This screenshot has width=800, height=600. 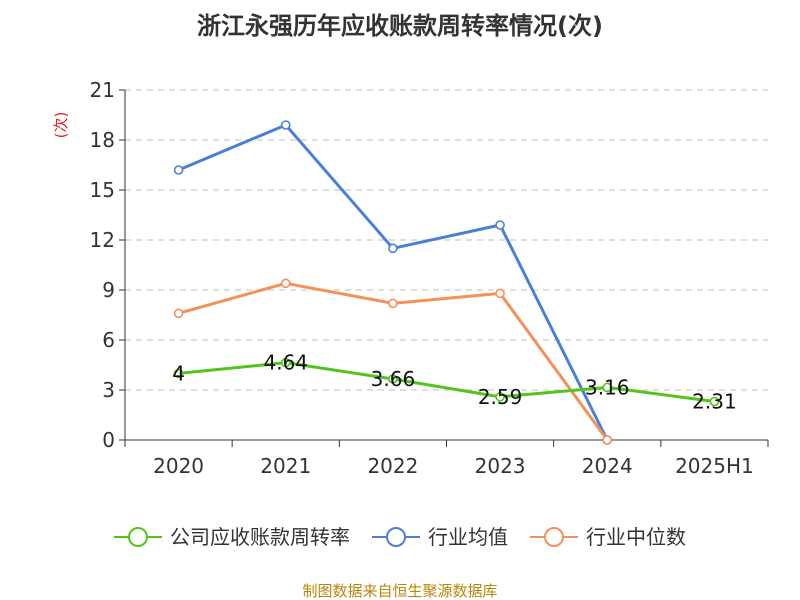 I want to click on data-label: 4.64, so click(x=285, y=363).